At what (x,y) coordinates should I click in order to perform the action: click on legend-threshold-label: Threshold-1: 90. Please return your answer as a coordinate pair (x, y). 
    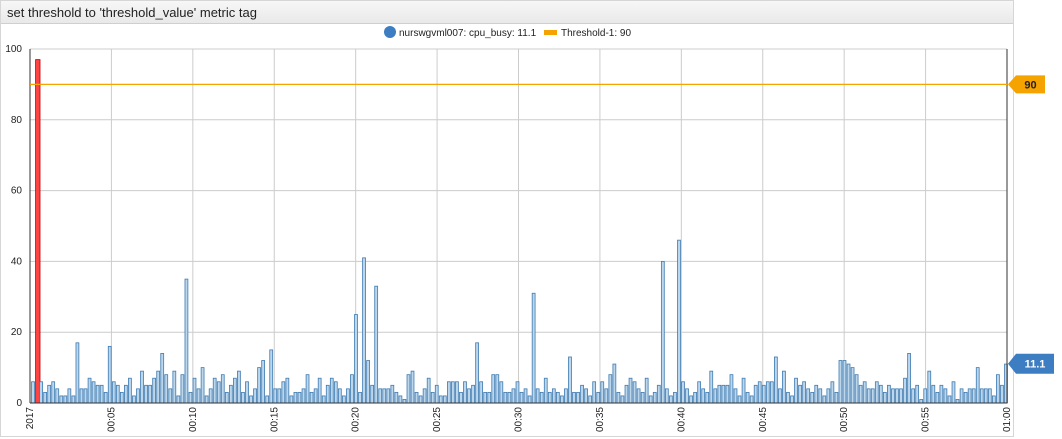
    Looking at the image, I should click on (596, 33).